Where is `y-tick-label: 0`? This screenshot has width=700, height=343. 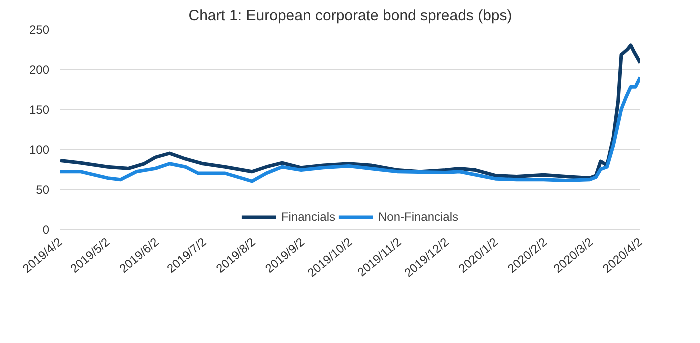 y-tick-label: 0 is located at coordinates (46, 230).